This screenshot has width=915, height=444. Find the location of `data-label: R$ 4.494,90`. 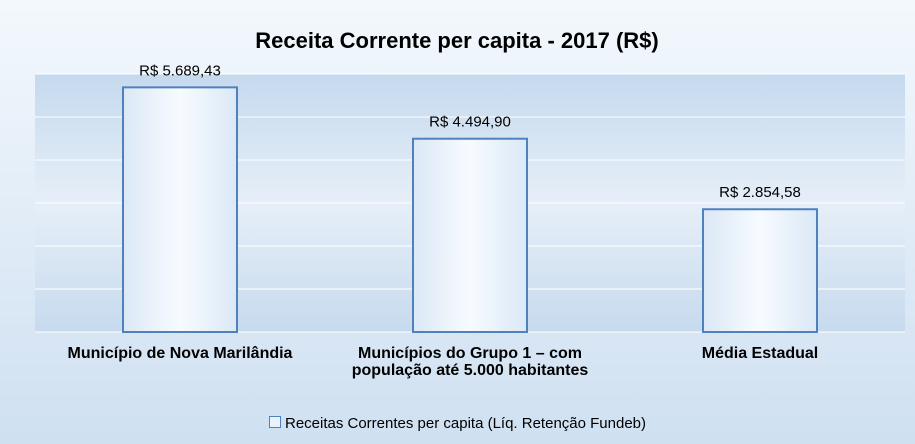

data-label: R$ 4.494,90 is located at coordinates (470, 122).